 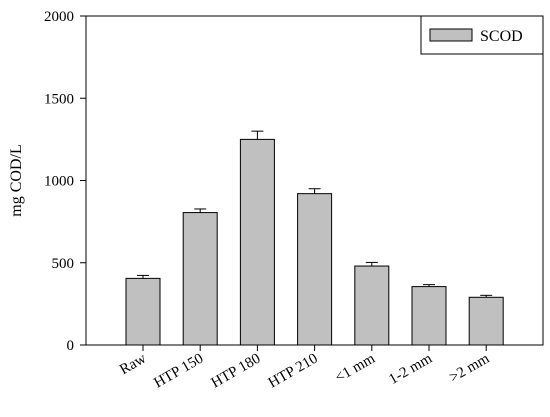 I want to click on y-tick-label: 2000, so click(x=59, y=17).